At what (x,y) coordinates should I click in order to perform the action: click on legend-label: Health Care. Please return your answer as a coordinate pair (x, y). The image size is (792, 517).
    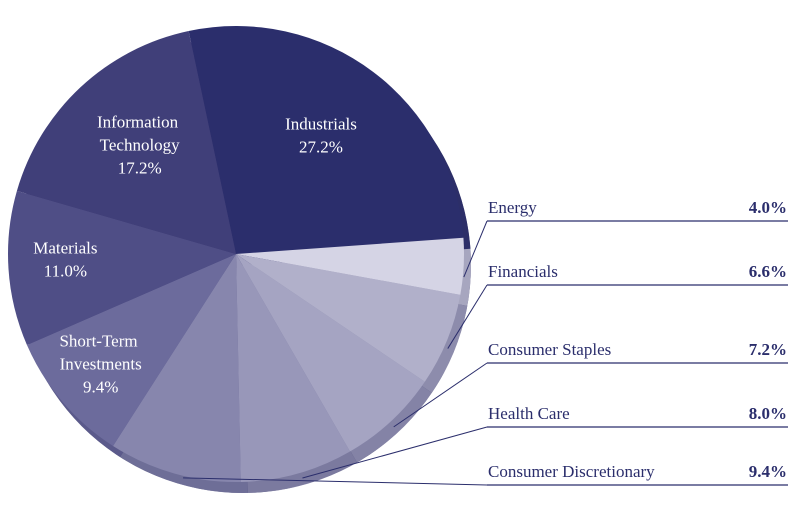
    Looking at the image, I should click on (529, 413).